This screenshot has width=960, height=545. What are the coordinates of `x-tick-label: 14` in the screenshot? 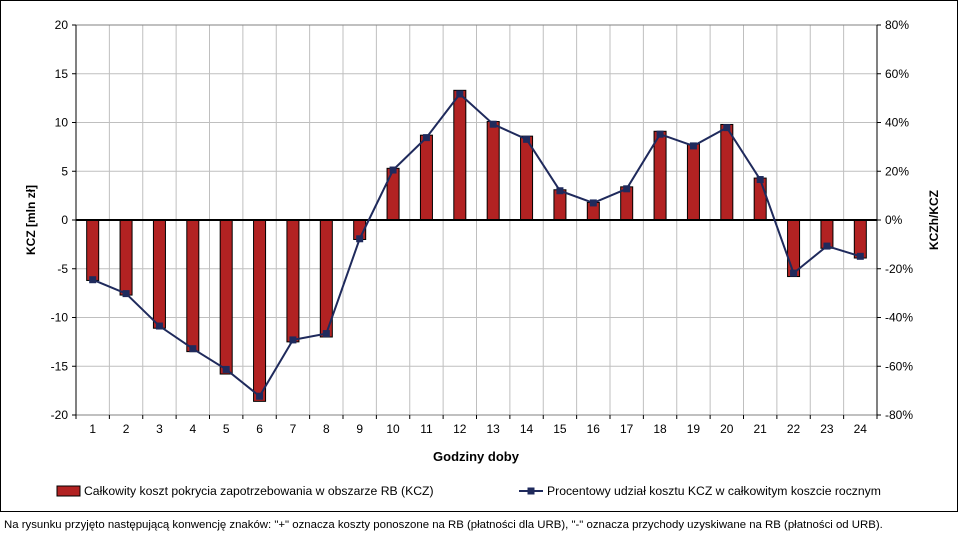 It's located at (527, 429).